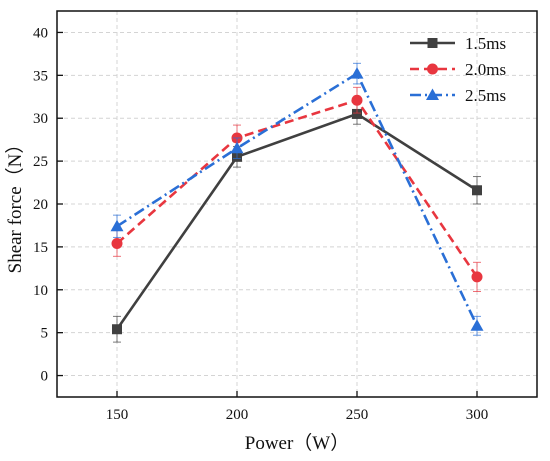 The height and width of the screenshot is (461, 550). What do you see at coordinates (40, 248) in the screenshot?
I see `y-tick-label-15: 15` at bounding box center [40, 248].